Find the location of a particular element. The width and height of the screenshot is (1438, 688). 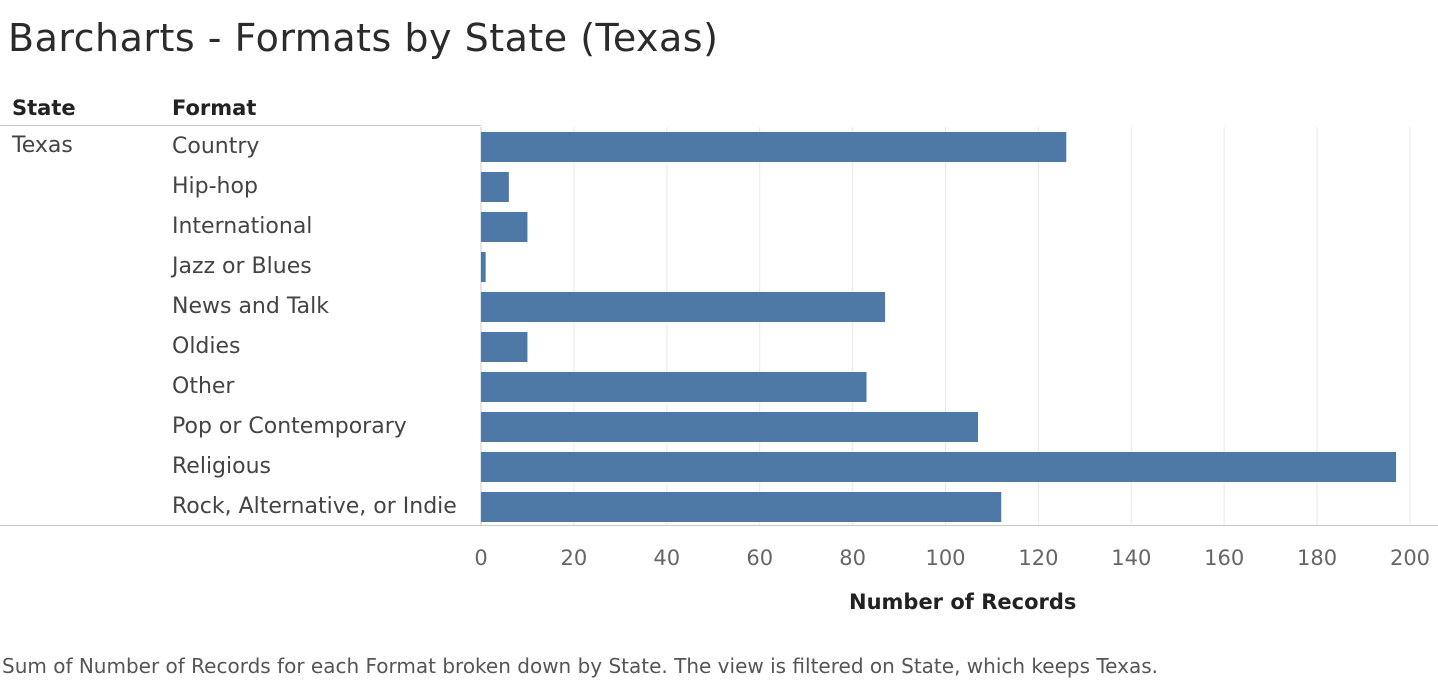

category-label: Oldies is located at coordinates (206, 346).